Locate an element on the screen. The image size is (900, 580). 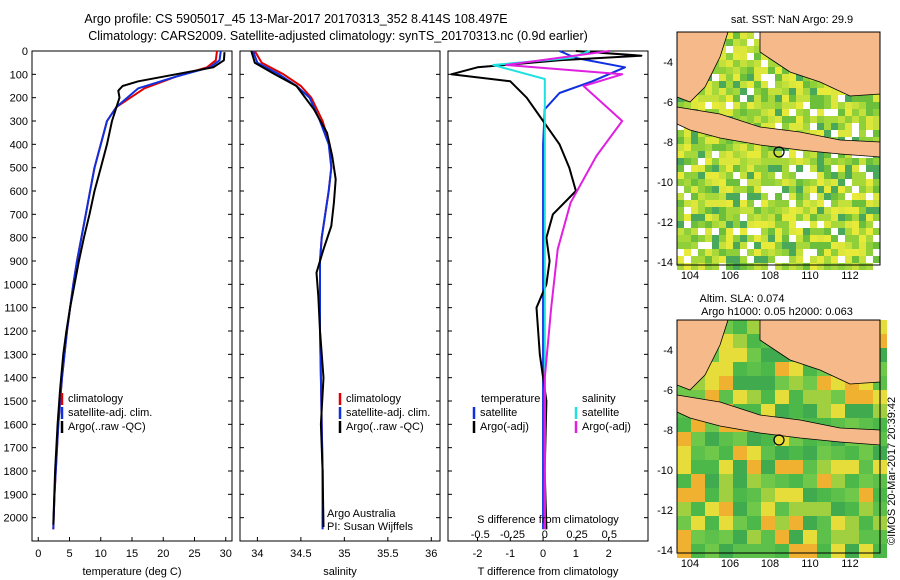
pi-label: PI: Susan Wijffels is located at coordinates (370, 527).